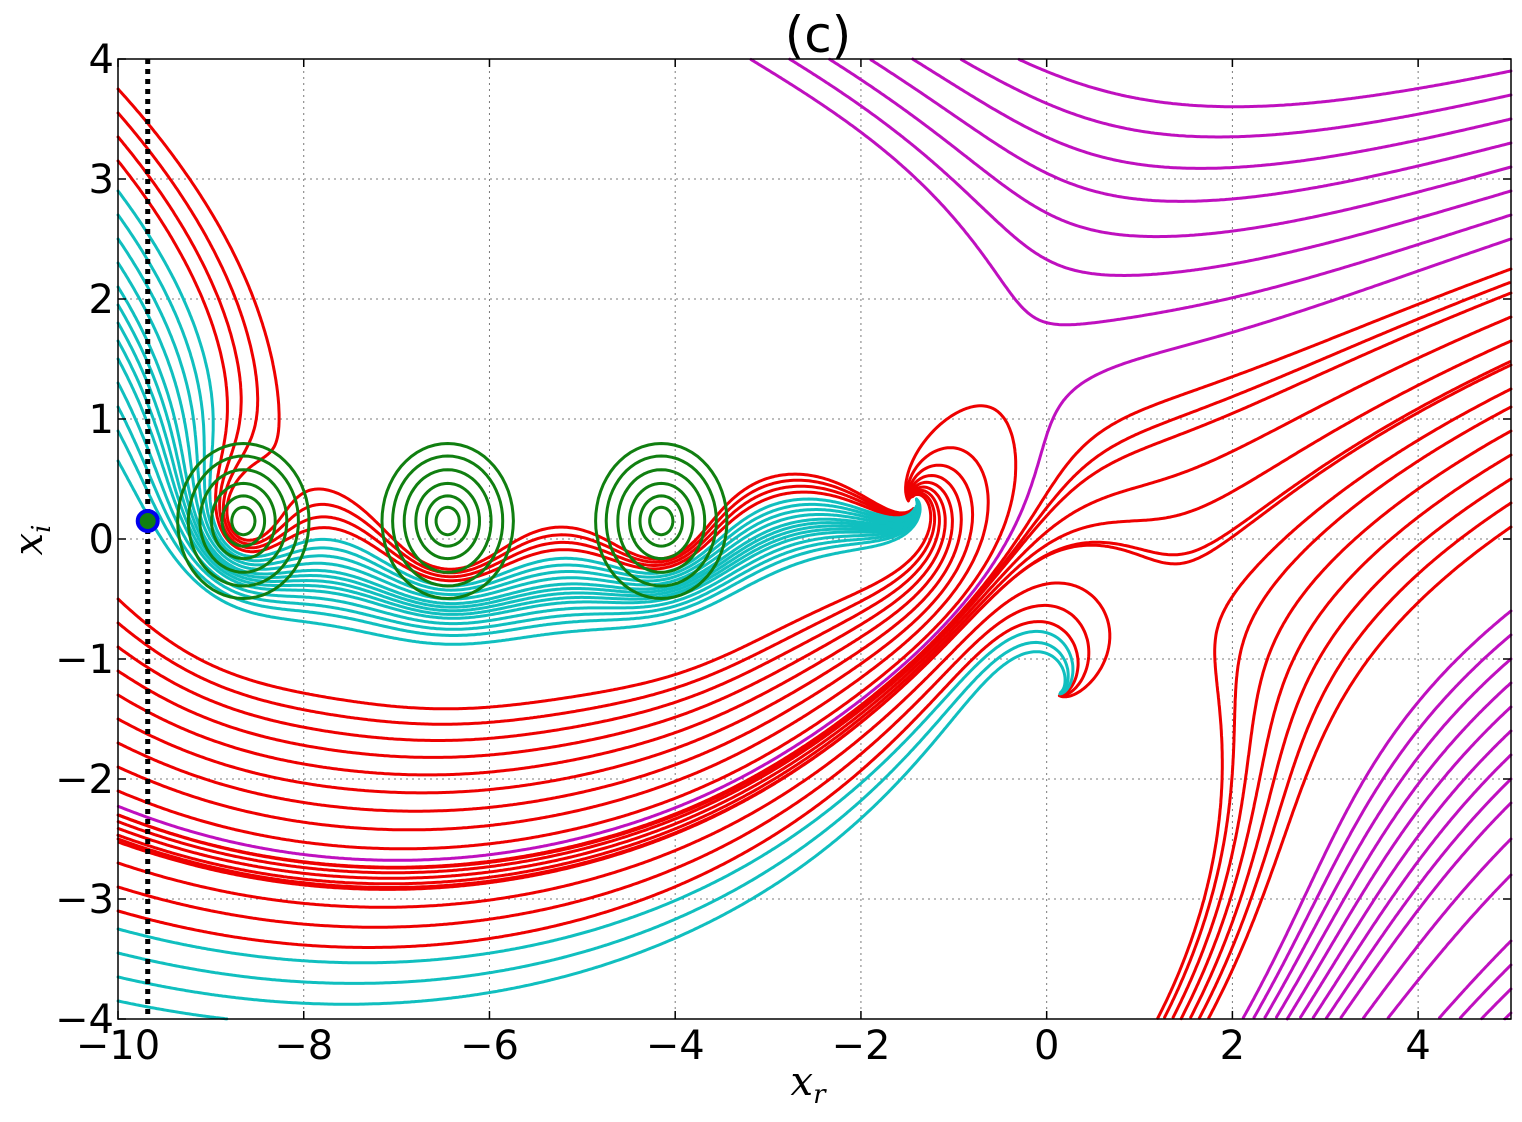 The image size is (1522, 1122). I want to click on x-tick-label: 4, so click(1417, 1046).